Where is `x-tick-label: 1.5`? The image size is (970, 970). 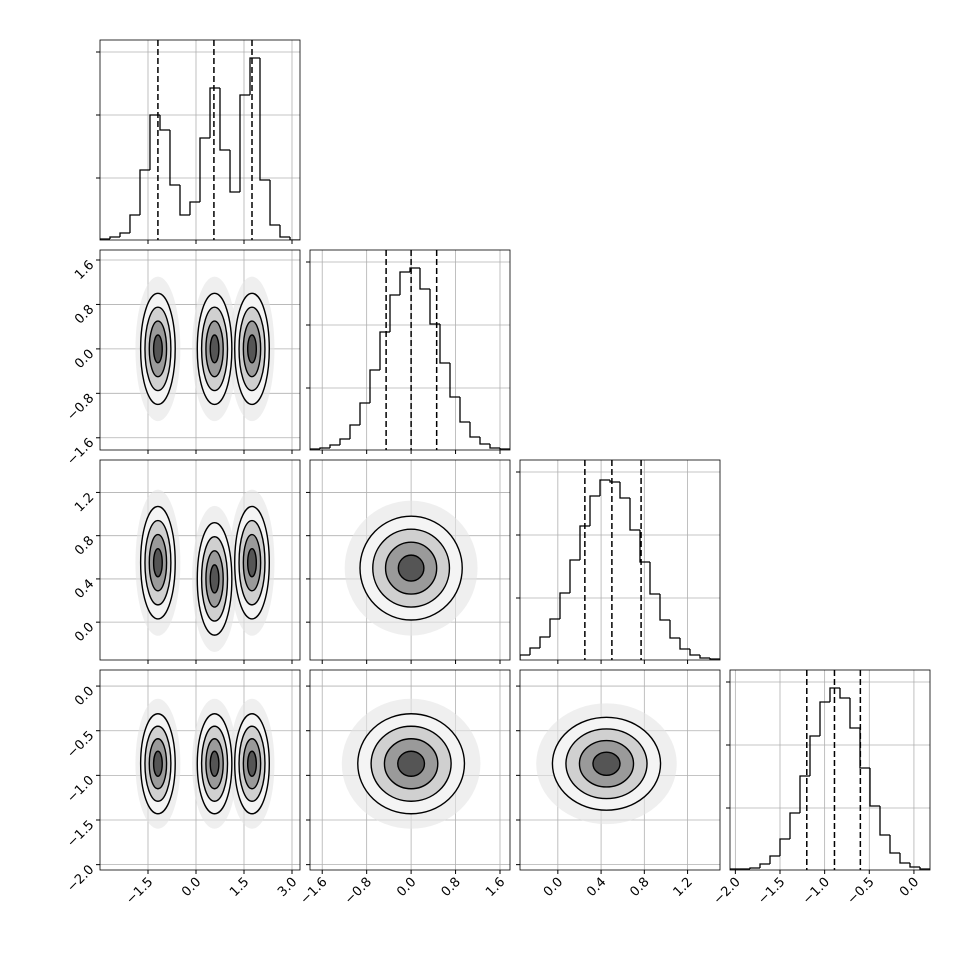 x-tick-label: 1.5 is located at coordinates (239, 887).